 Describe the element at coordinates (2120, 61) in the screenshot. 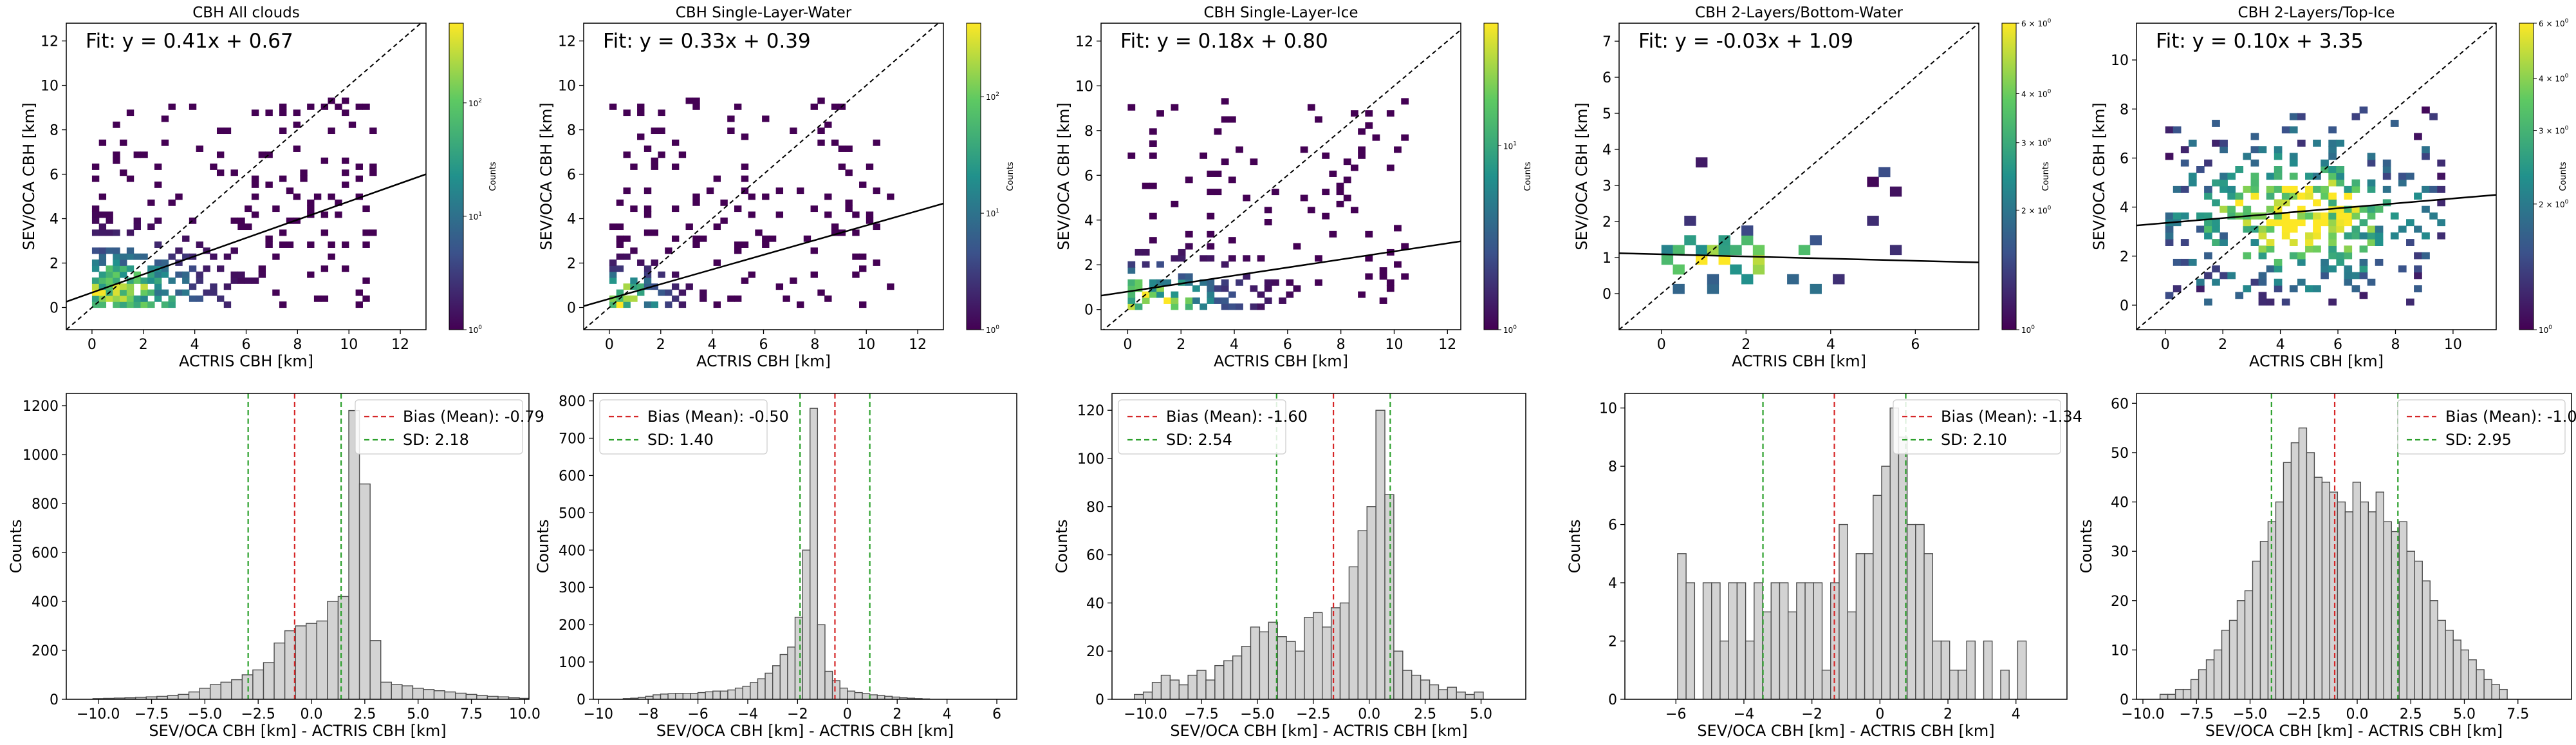

I see `y-tick-label: 10` at that location.